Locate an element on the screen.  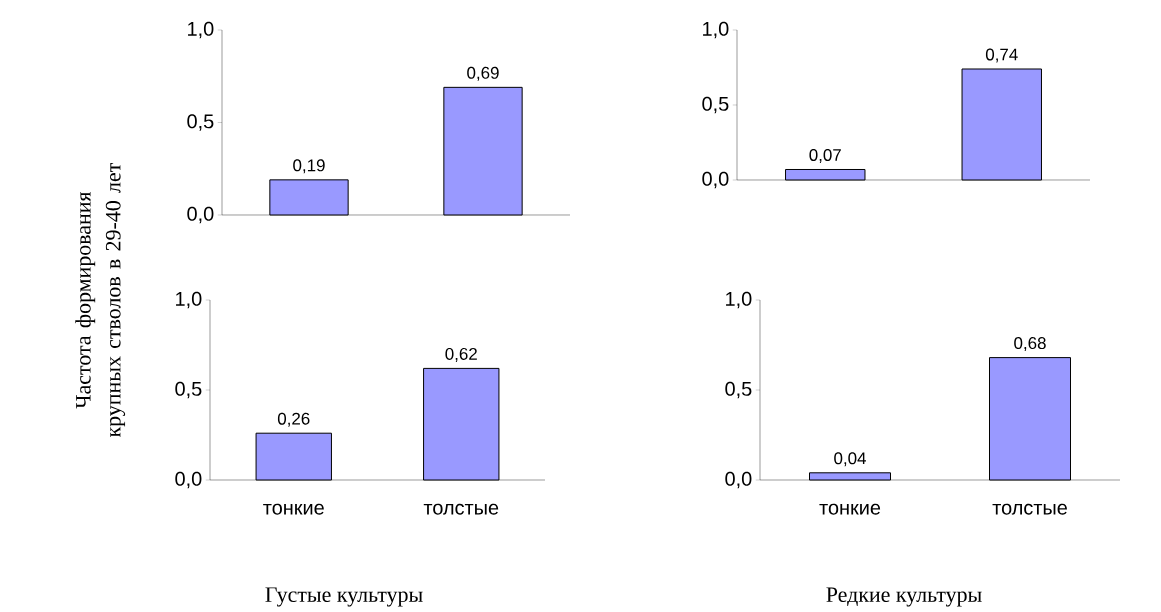
data-label: 0,68 is located at coordinates (1030, 344).